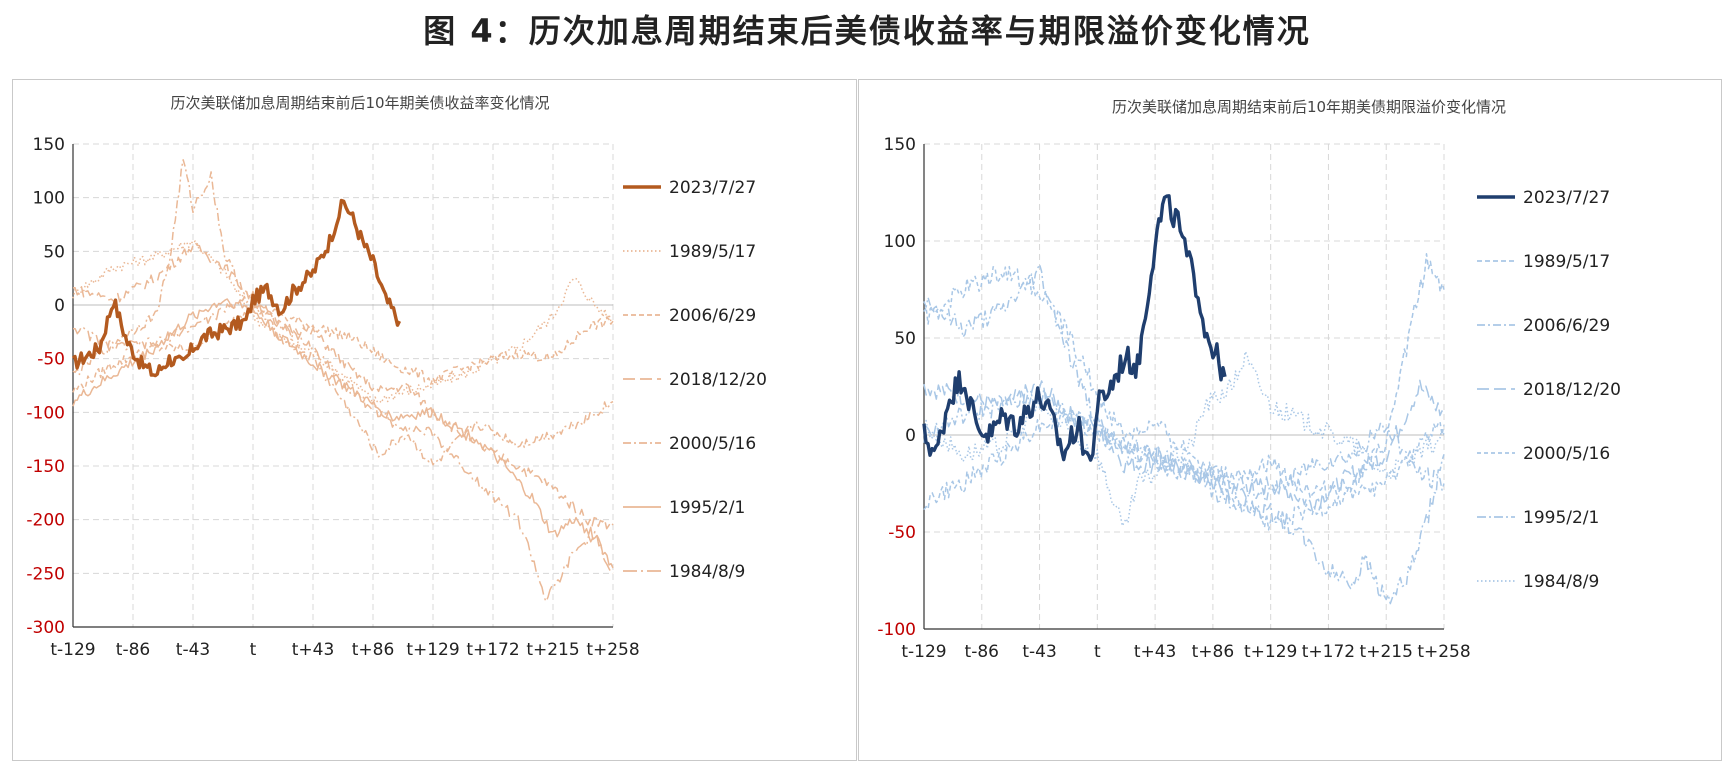 This screenshot has width=1734, height=778. I want to click on y-tick-label: -150, so click(45, 467).